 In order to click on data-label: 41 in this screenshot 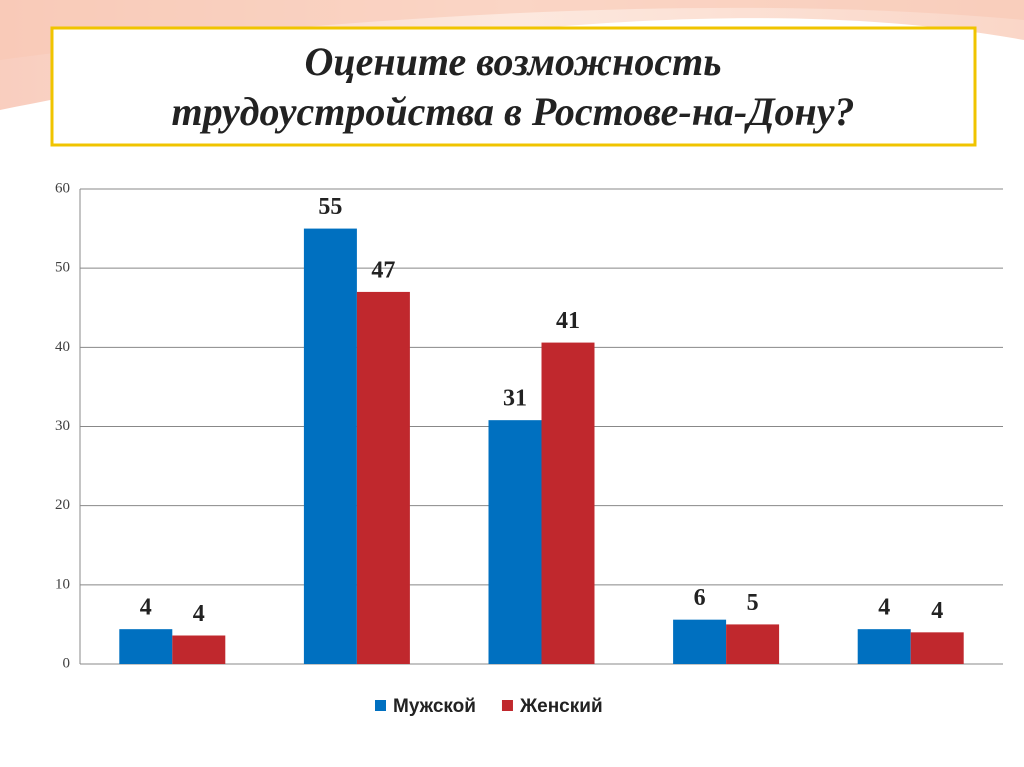, I will do `click(568, 321)`.